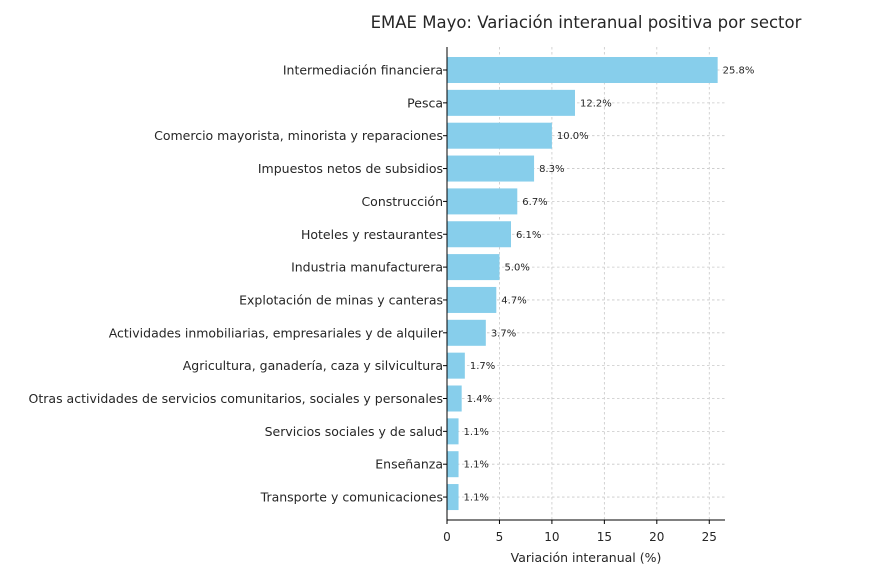  What do you see at coordinates (551, 537) in the screenshot?
I see `x-tick-label: 10` at bounding box center [551, 537].